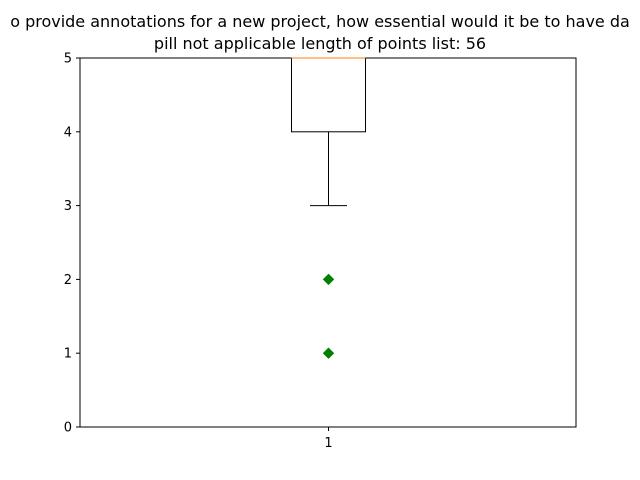 Image resolution: width=640 pixels, height=480 pixels. I want to click on y-tick-label: 4, so click(68, 132).